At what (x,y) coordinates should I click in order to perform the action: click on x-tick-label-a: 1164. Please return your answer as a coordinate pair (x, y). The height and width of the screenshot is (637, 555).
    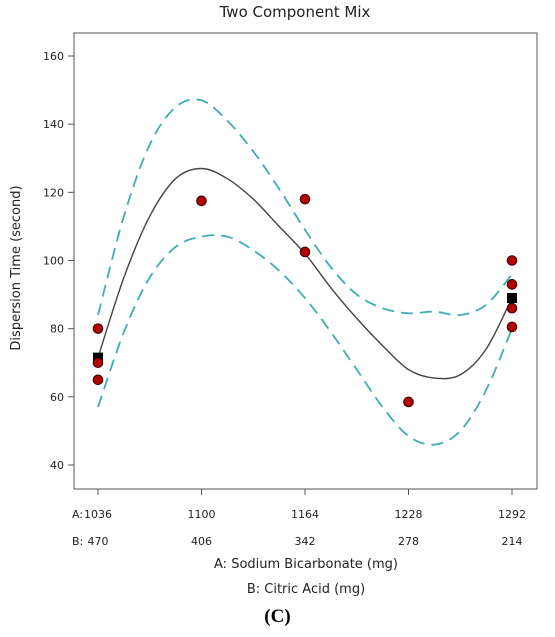
    Looking at the image, I should click on (305, 514).